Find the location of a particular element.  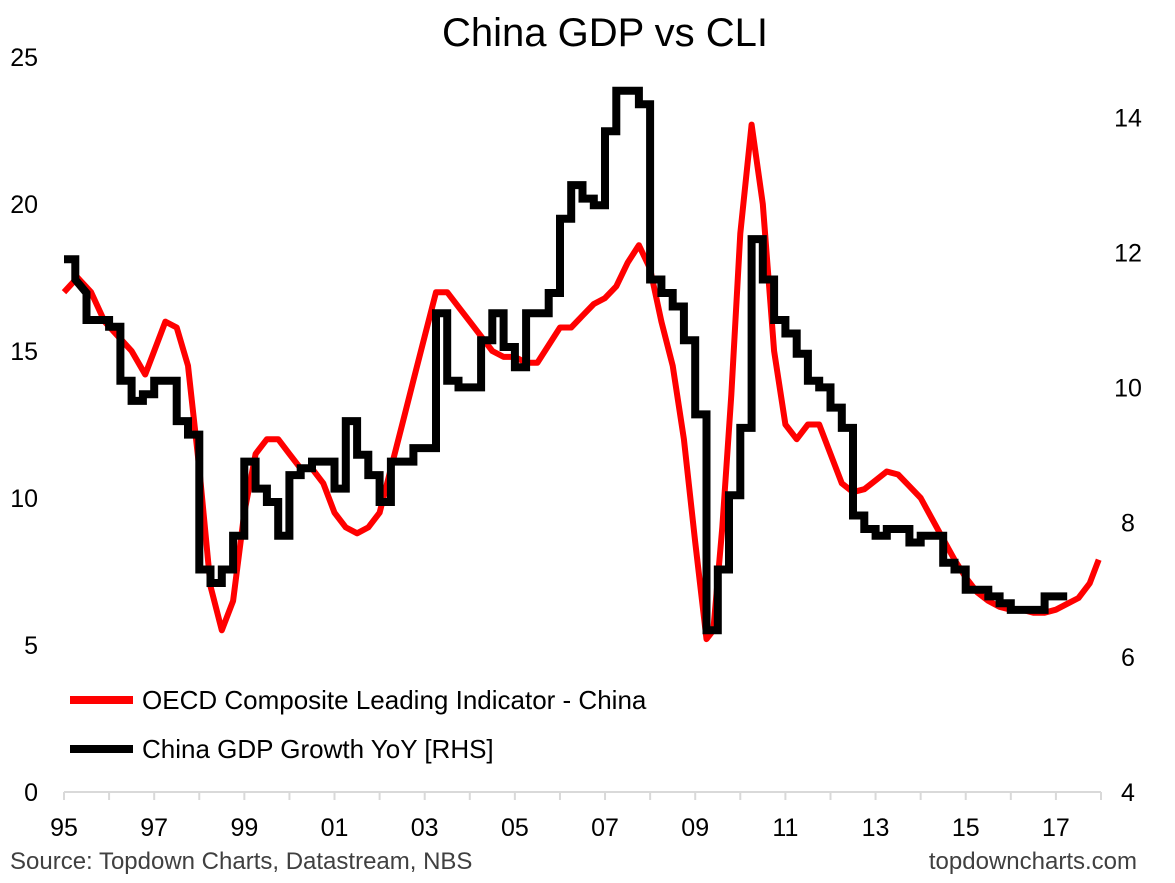

legend-label-cli: OECD Composite Leading Indicator - China is located at coordinates (394, 700).